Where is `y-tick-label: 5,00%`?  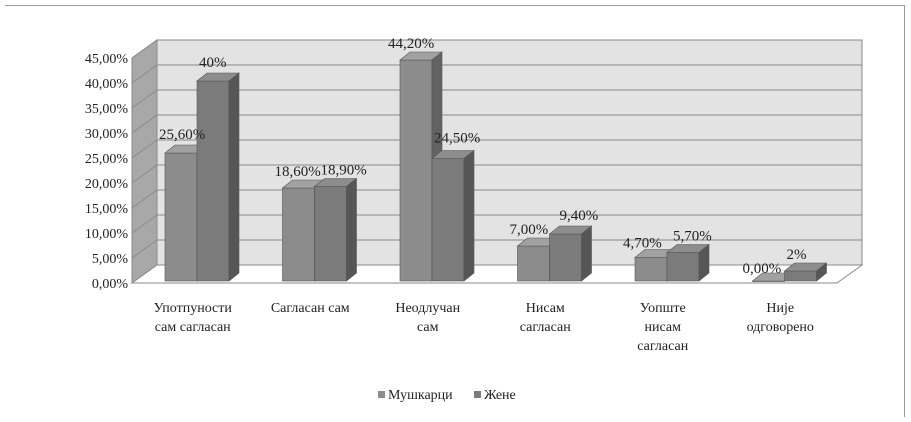
y-tick-label: 5,00% is located at coordinates (110, 259).